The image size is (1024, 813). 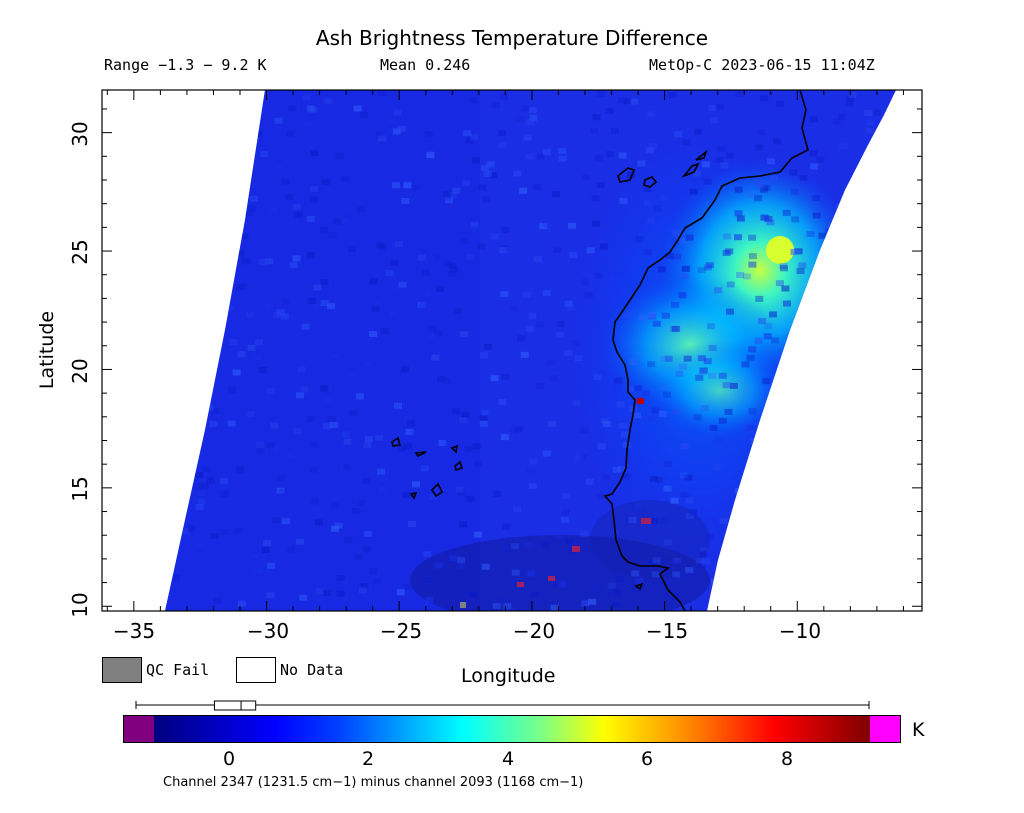 What do you see at coordinates (80, 489) in the screenshot?
I see `y-tick-label: 15` at bounding box center [80, 489].